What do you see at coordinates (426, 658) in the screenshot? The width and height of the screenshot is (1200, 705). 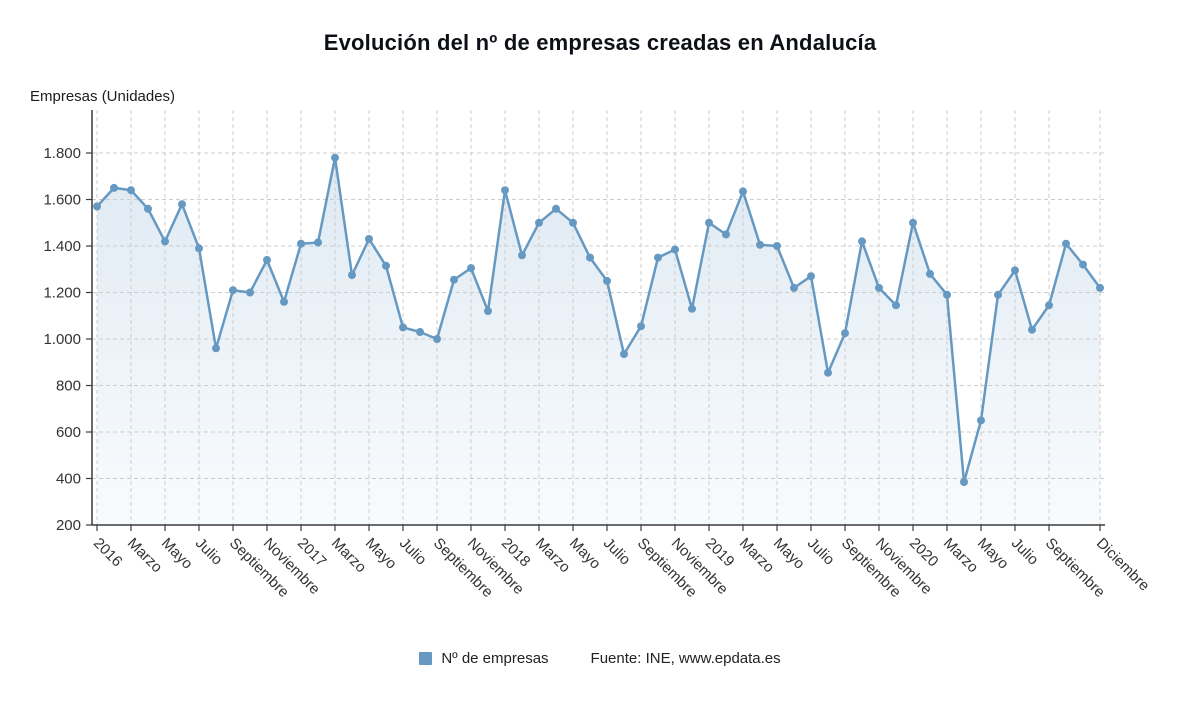 I see `legend-marker-icon` at bounding box center [426, 658].